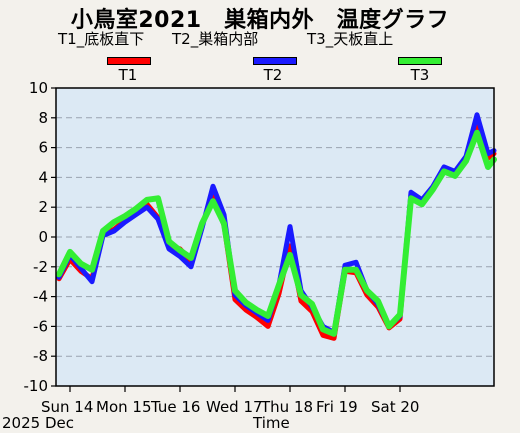 This screenshot has height=433, width=520. What do you see at coordinates (40, 267) in the screenshot?
I see `y-tick-label: -2` at bounding box center [40, 267].